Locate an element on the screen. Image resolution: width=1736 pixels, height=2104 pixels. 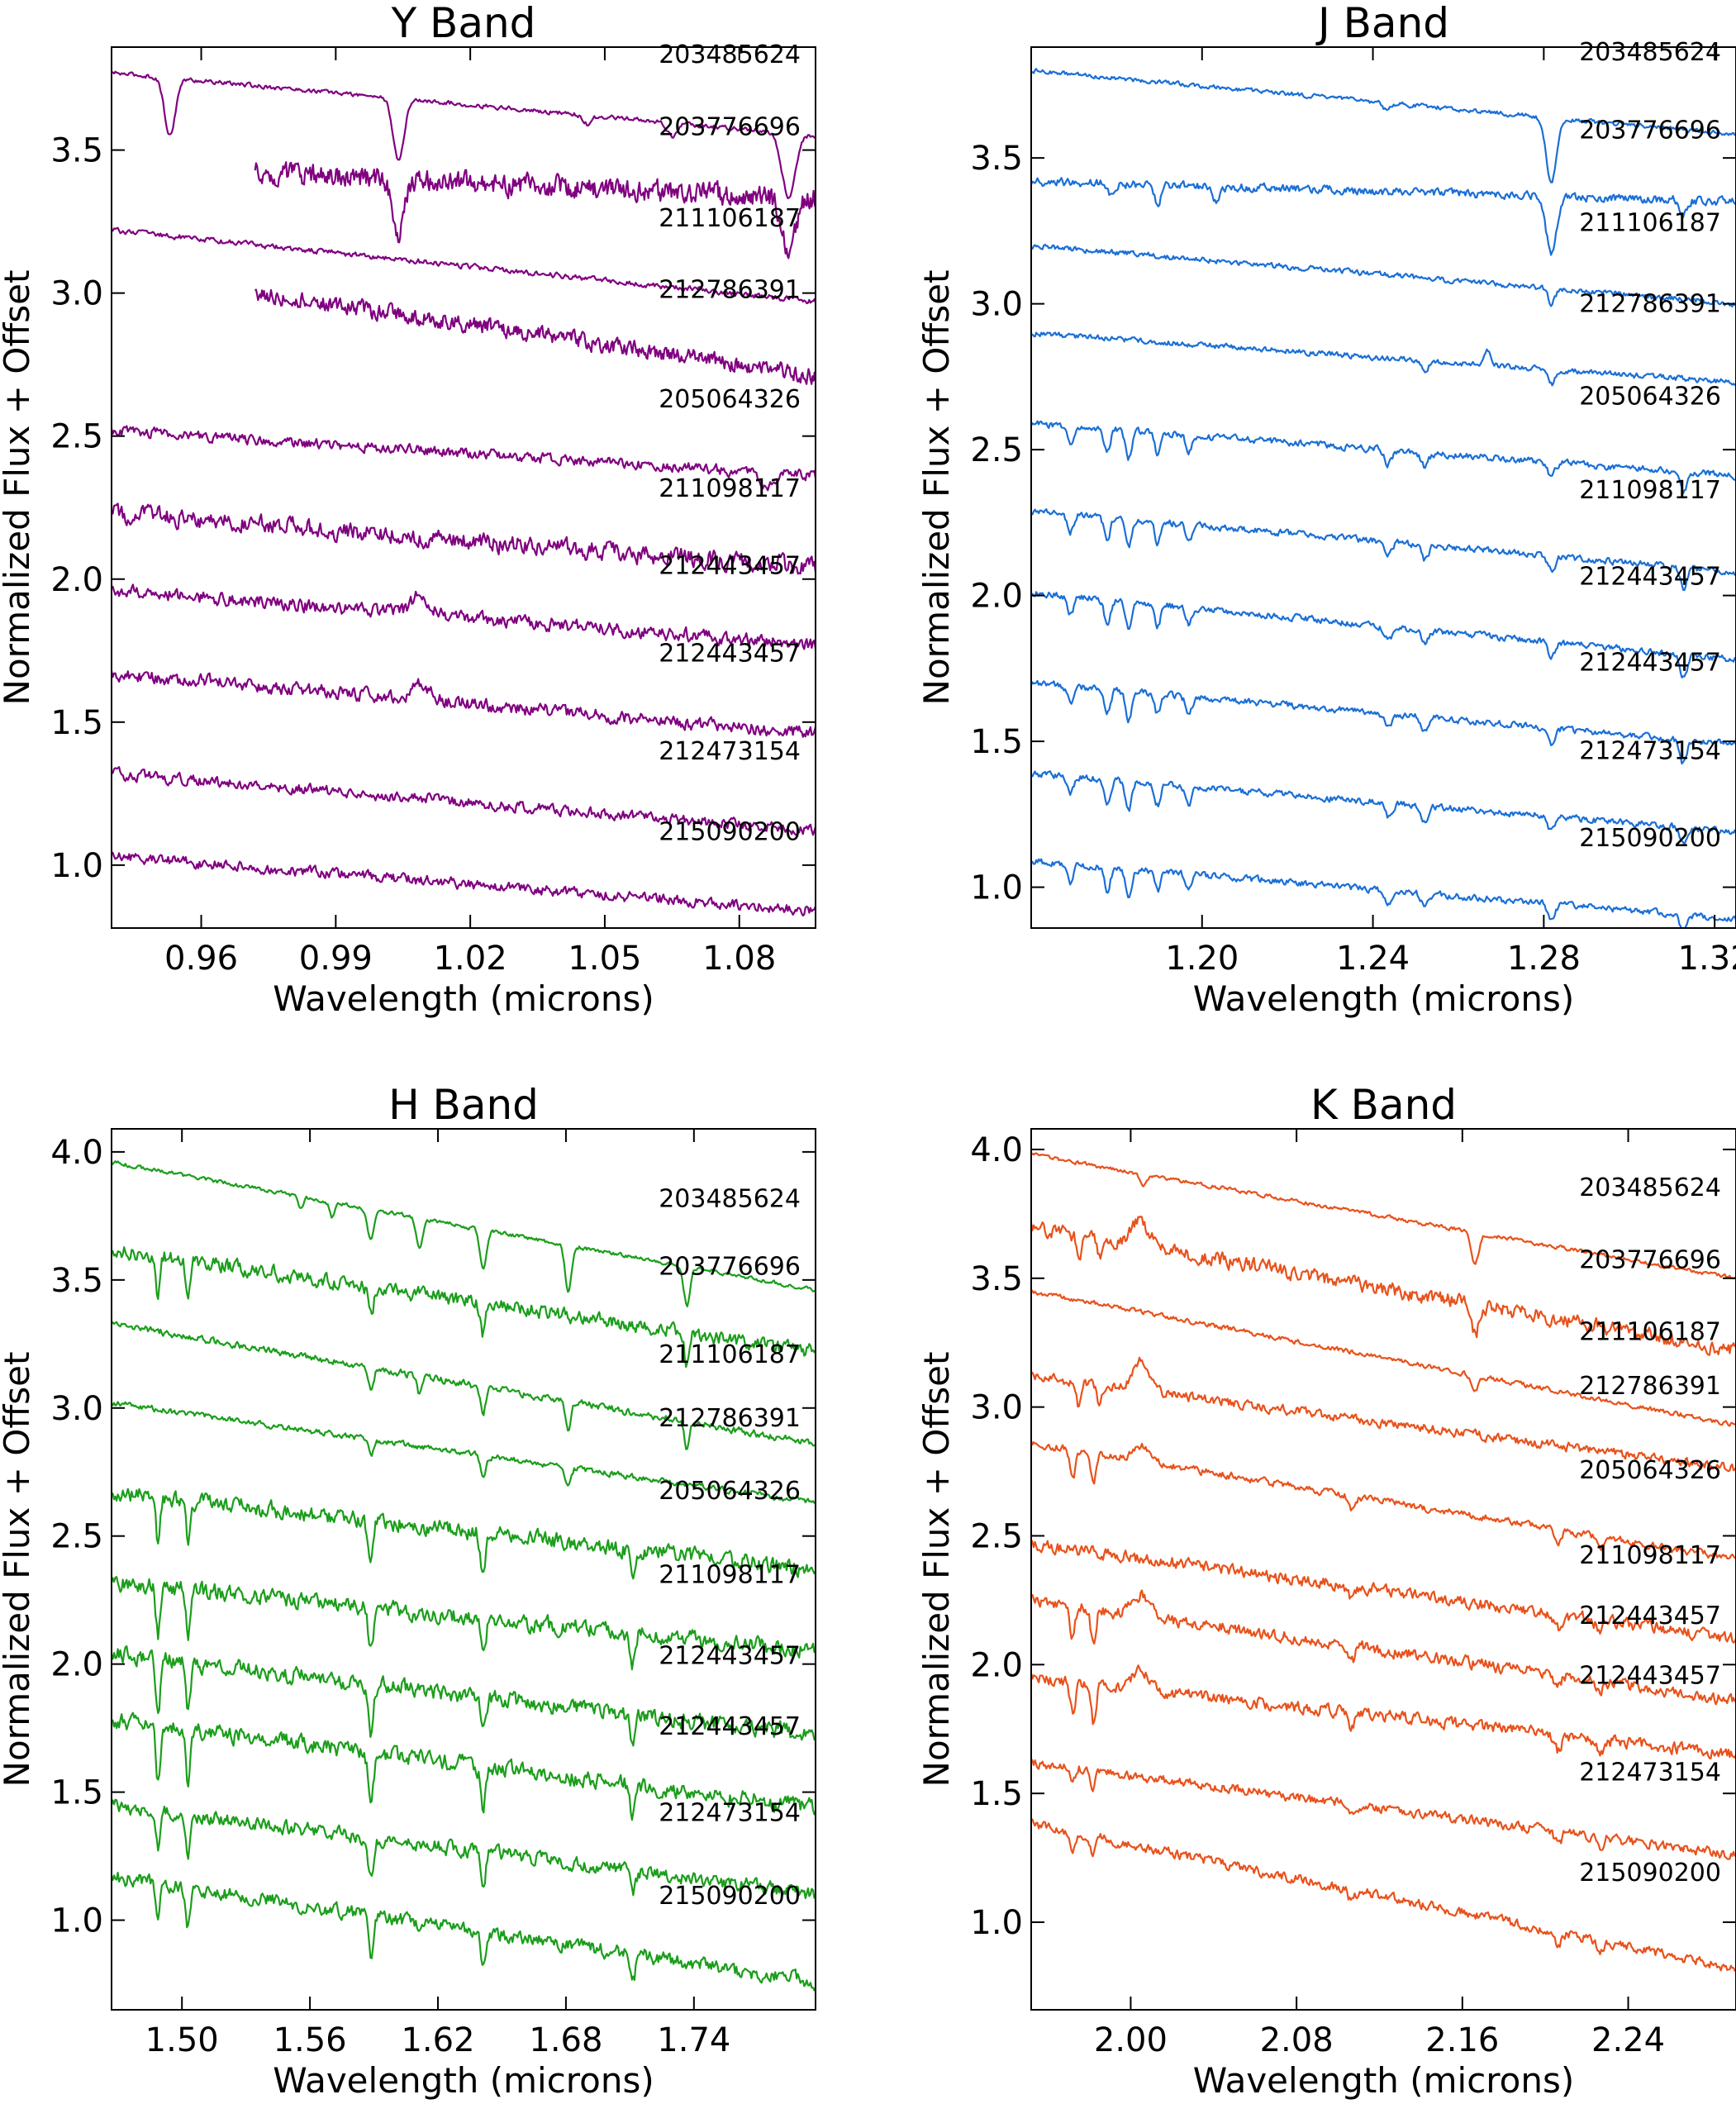
x-tick-label: 1.28 is located at coordinates (1544, 959).